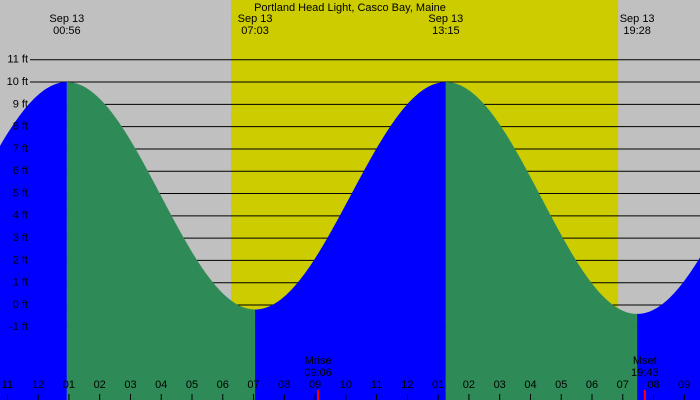 This screenshot has height=400, width=700. Describe the element at coordinates (318, 361) in the screenshot. I see `moon-label: Mrise` at that location.